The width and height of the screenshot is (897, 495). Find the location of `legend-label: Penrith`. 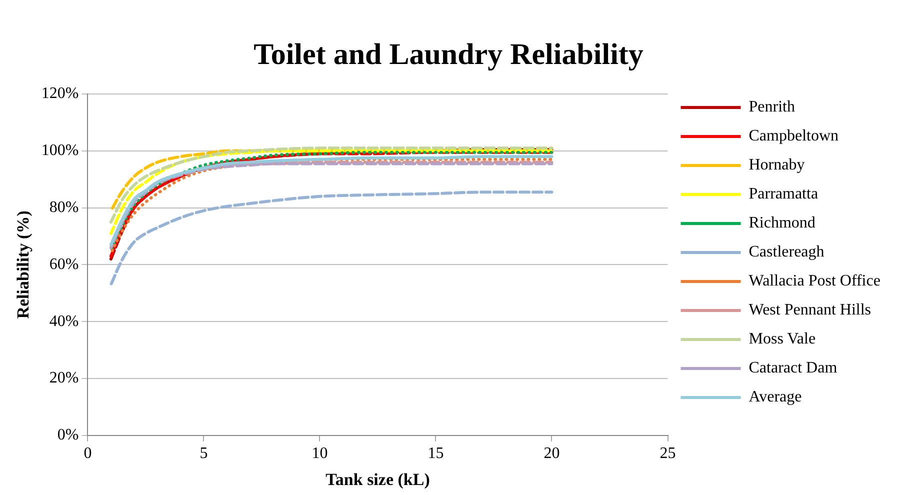

legend-label: Penrith is located at coordinates (771, 107).